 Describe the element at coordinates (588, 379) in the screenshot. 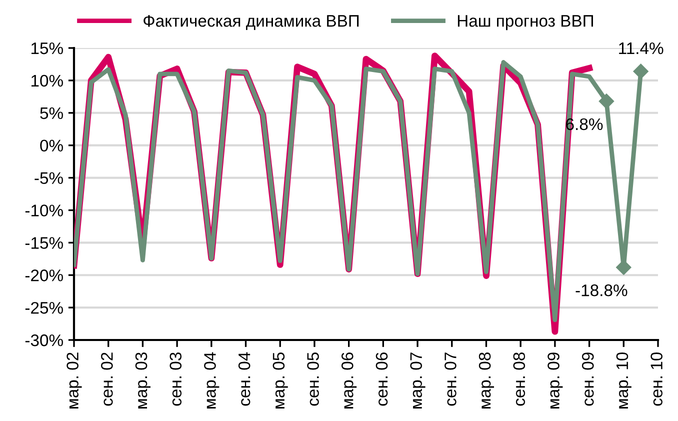

I see `x-tick-label: сен. 09` at that location.